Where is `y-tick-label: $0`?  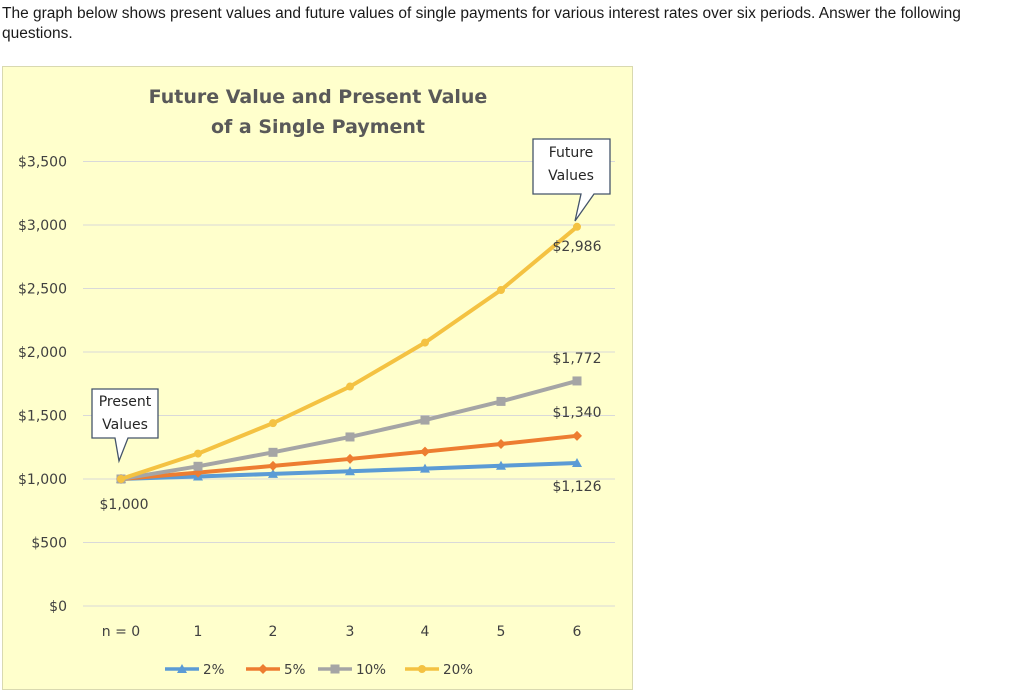 y-tick-label: $0 is located at coordinates (58, 607).